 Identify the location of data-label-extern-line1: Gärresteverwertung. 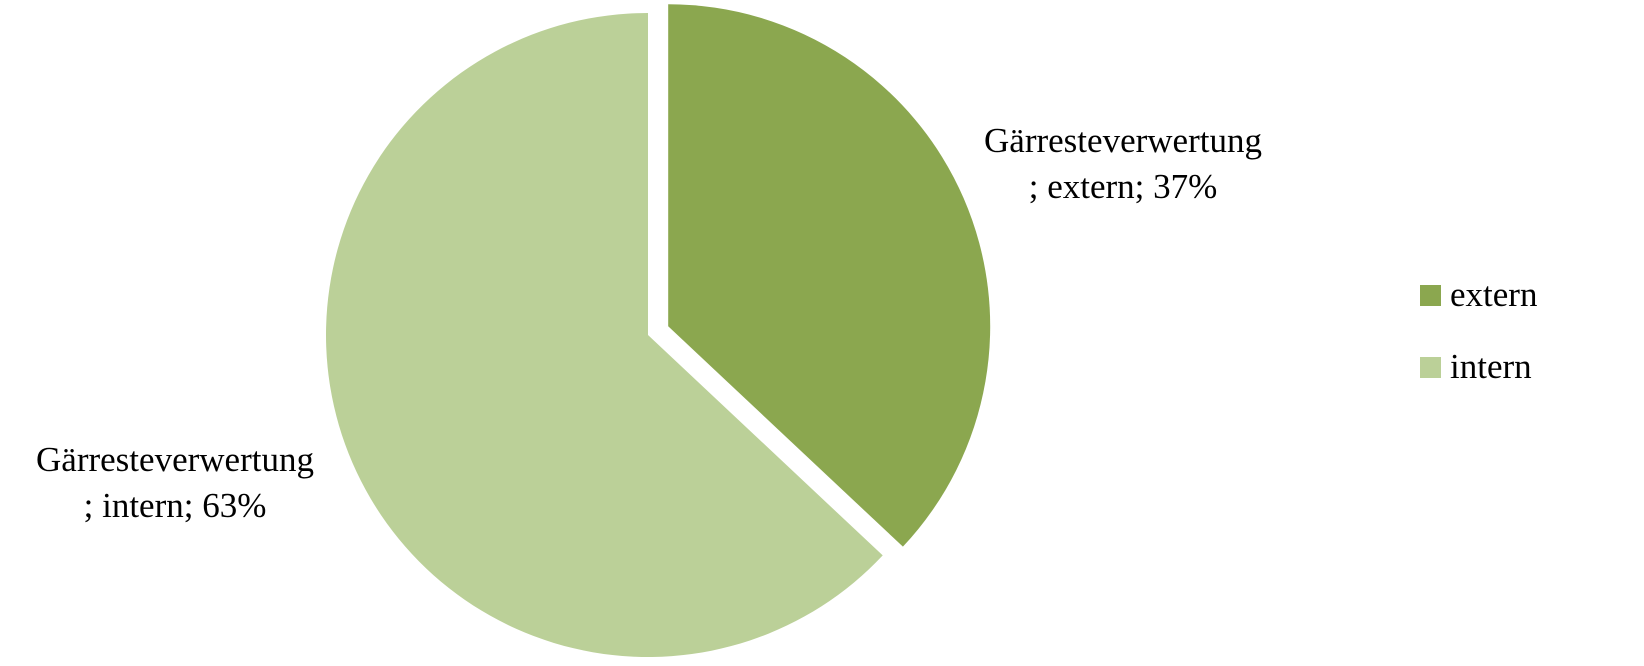
(1123, 140).